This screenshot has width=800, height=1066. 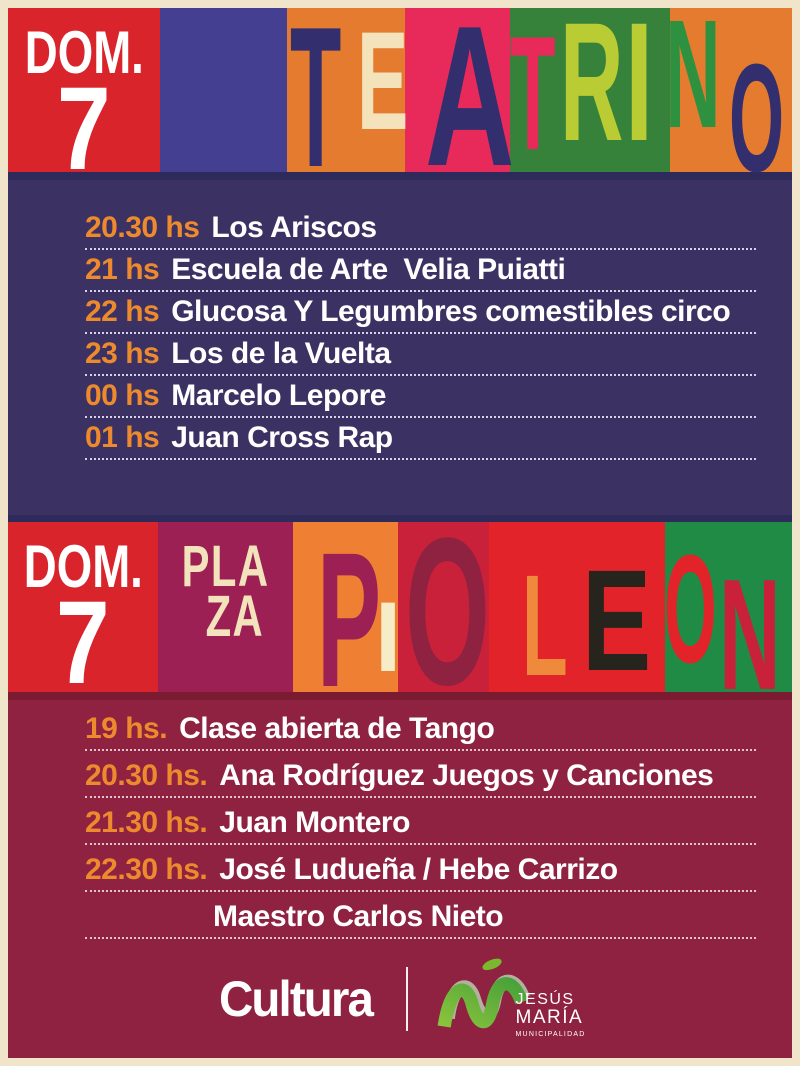 I want to click on org-line1: JESÚS, so click(x=545, y=999).